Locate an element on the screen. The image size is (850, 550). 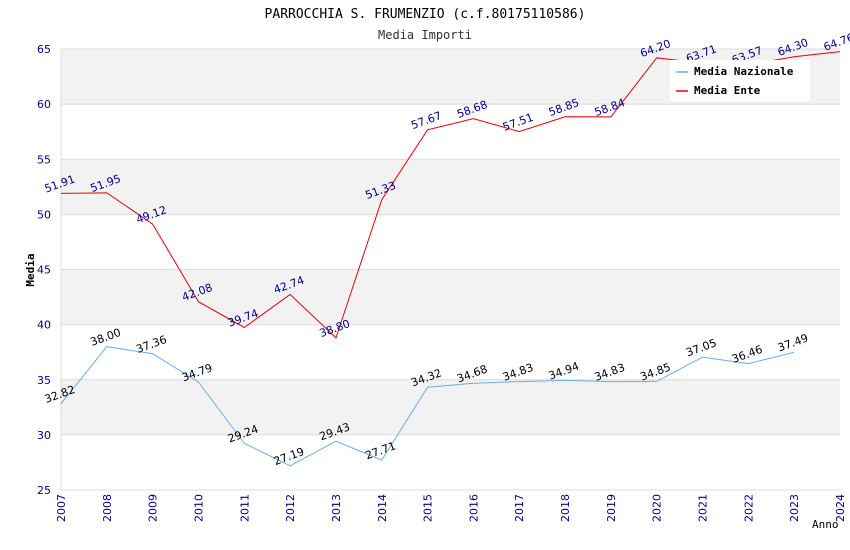
x-tick-label: 2013 is located at coordinates (336, 508).